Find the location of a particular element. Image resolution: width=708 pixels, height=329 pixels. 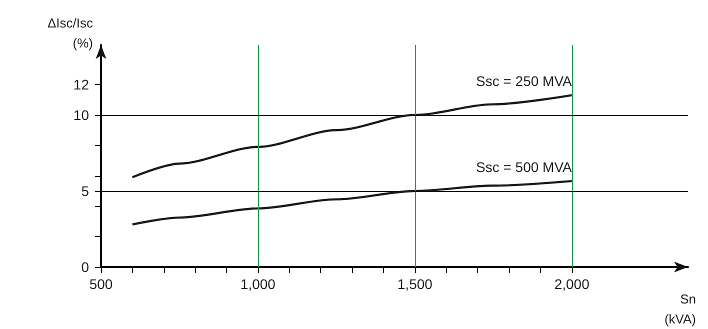

x-tick-label: 1,500 is located at coordinates (415, 284).